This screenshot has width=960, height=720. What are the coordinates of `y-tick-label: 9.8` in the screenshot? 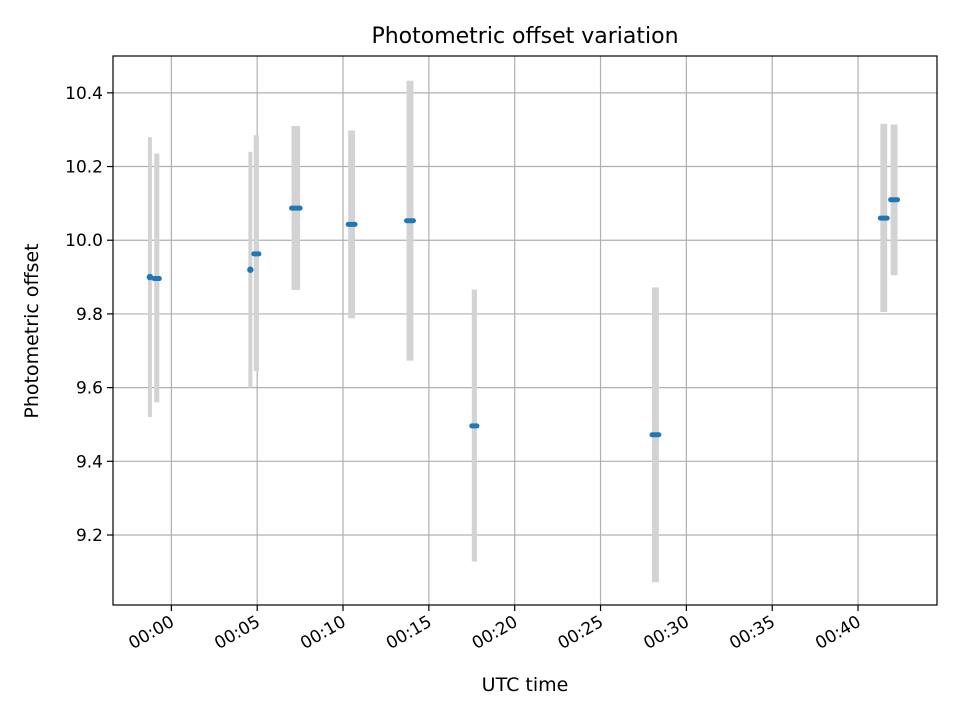 It's located at (89, 315).